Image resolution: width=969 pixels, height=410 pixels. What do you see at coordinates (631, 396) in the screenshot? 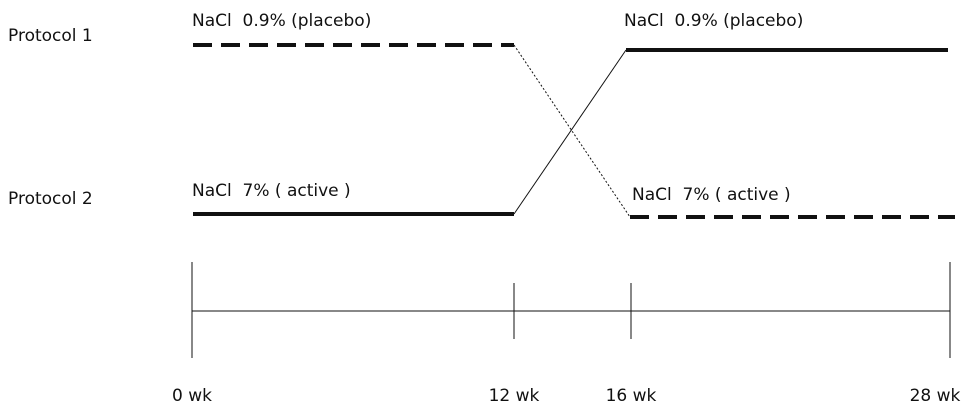
I see `tick-label-16wk: 16 wk` at bounding box center [631, 396].